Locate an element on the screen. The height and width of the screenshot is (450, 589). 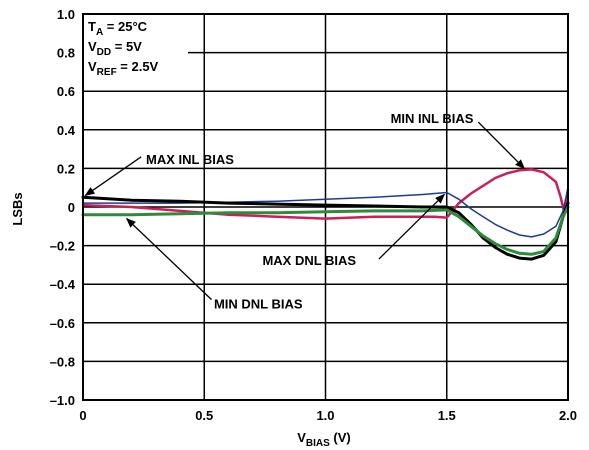
y-tick-label: 0 is located at coordinates (71, 207).